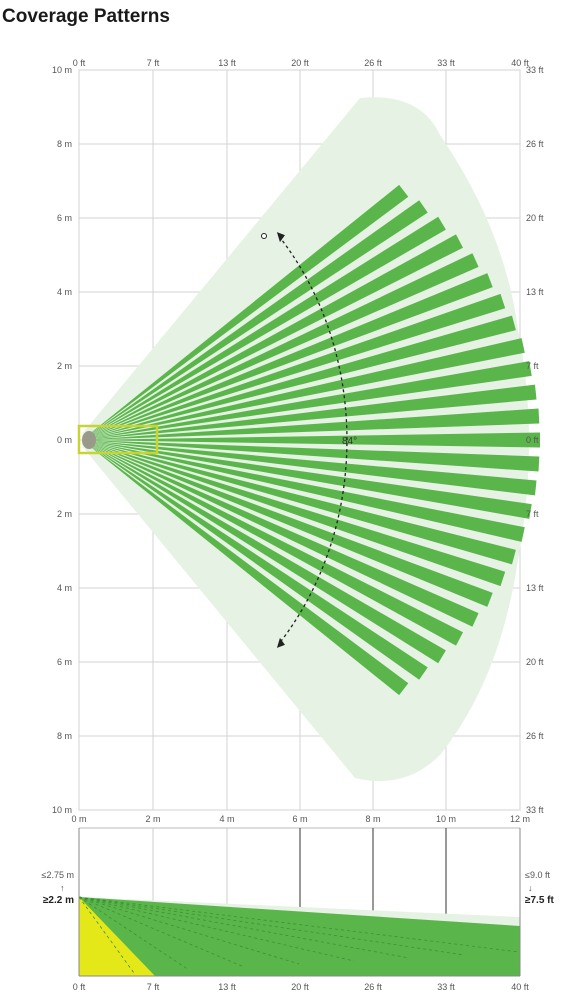  I want to click on side-axis-tick: 0 ft, so click(79, 987).